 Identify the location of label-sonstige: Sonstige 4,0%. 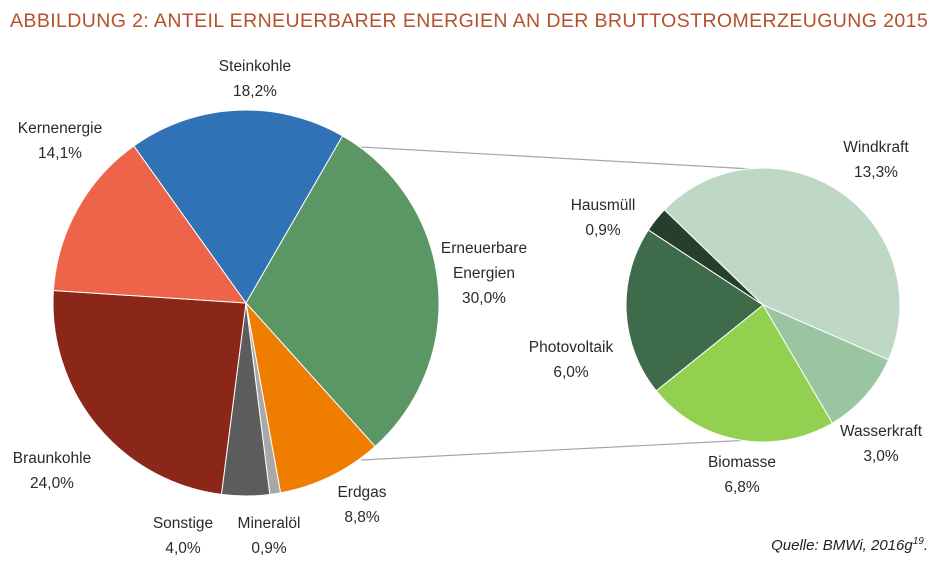
(183, 536).